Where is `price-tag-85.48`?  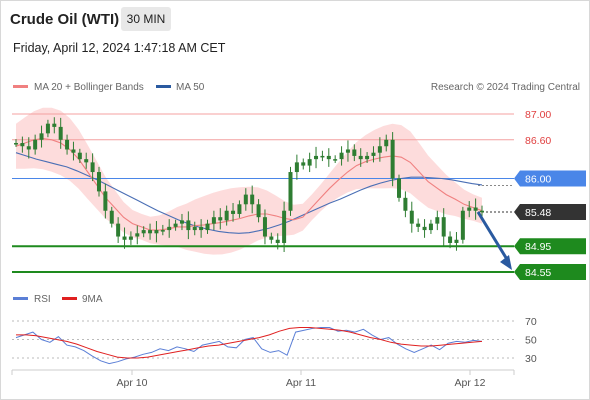
price-tag-85.48 is located at coordinates (550, 212).